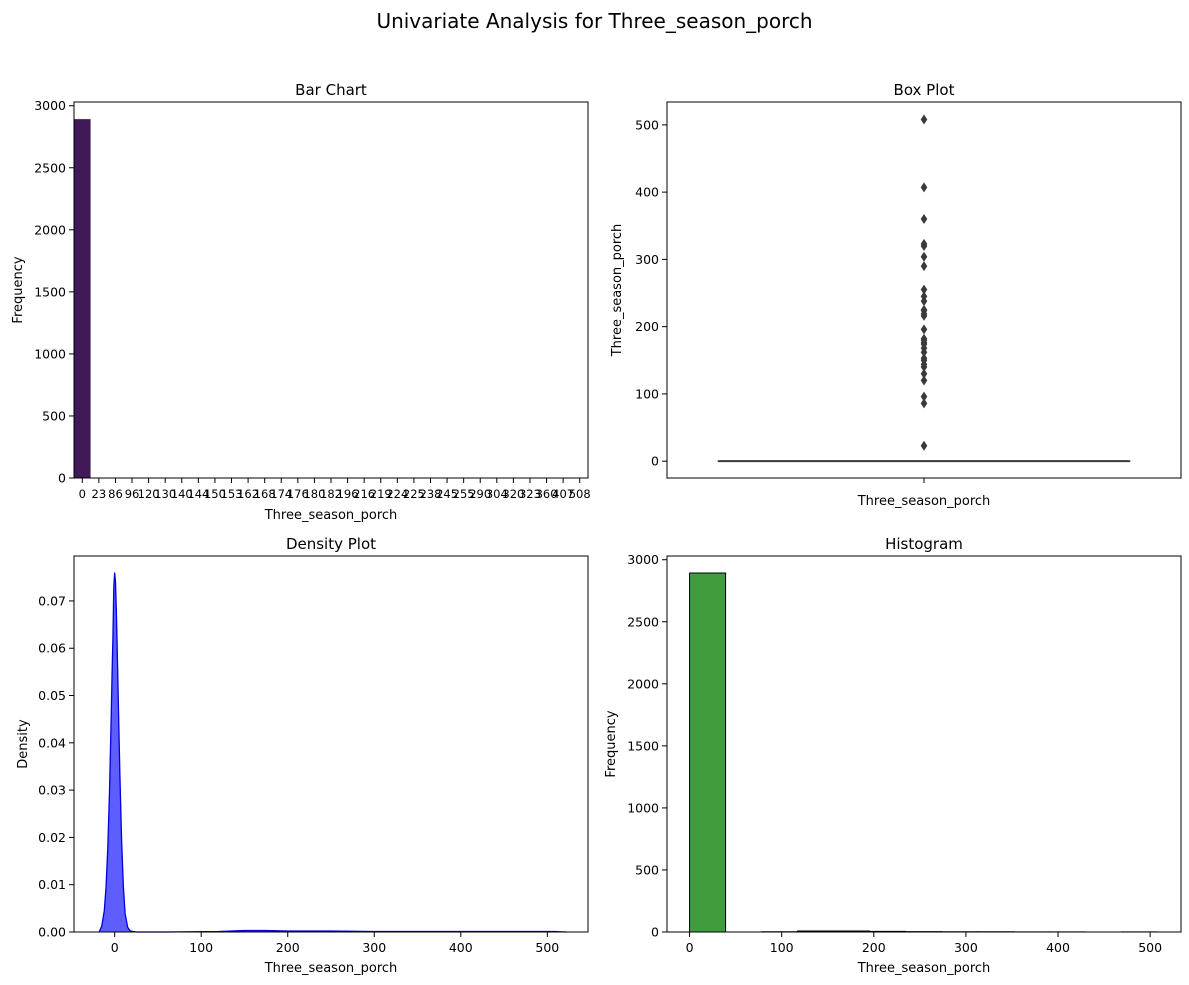 This screenshot has height=985, width=1189. Describe the element at coordinates (54, 415) in the screenshot. I see `bar-chart-ytick-label: 500` at that location.